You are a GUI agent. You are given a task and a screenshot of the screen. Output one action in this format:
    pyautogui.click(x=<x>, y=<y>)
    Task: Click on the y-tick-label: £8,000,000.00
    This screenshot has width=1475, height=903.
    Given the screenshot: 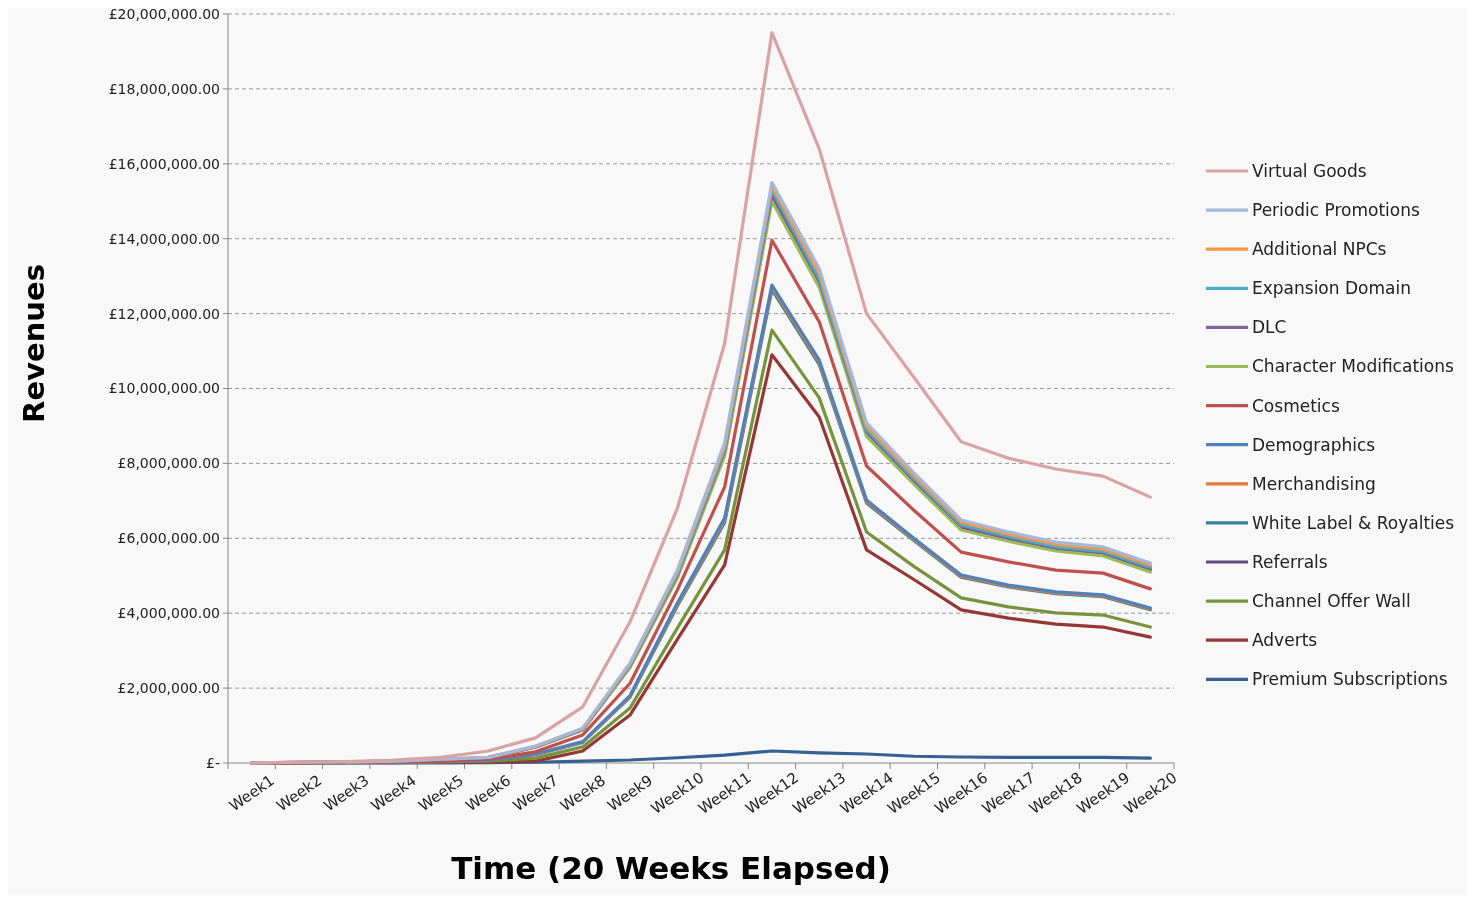 What is the action you would take?
    pyautogui.click(x=168, y=463)
    